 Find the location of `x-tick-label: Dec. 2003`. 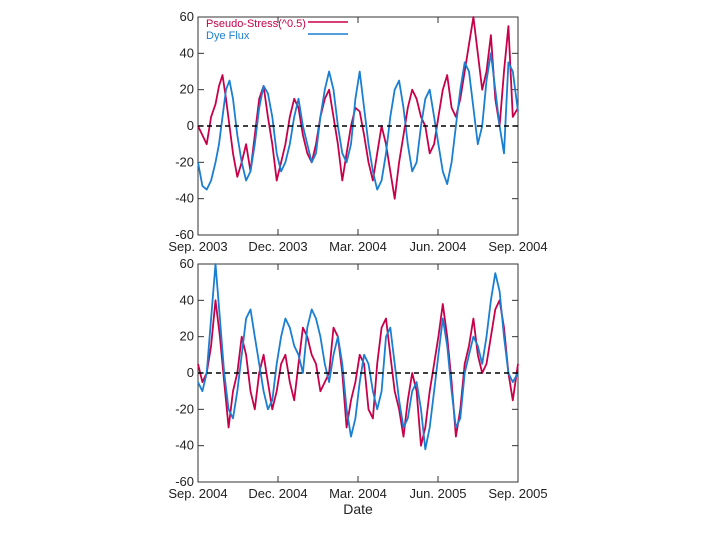

x-tick-label: Dec. 2003 is located at coordinates (277, 246).